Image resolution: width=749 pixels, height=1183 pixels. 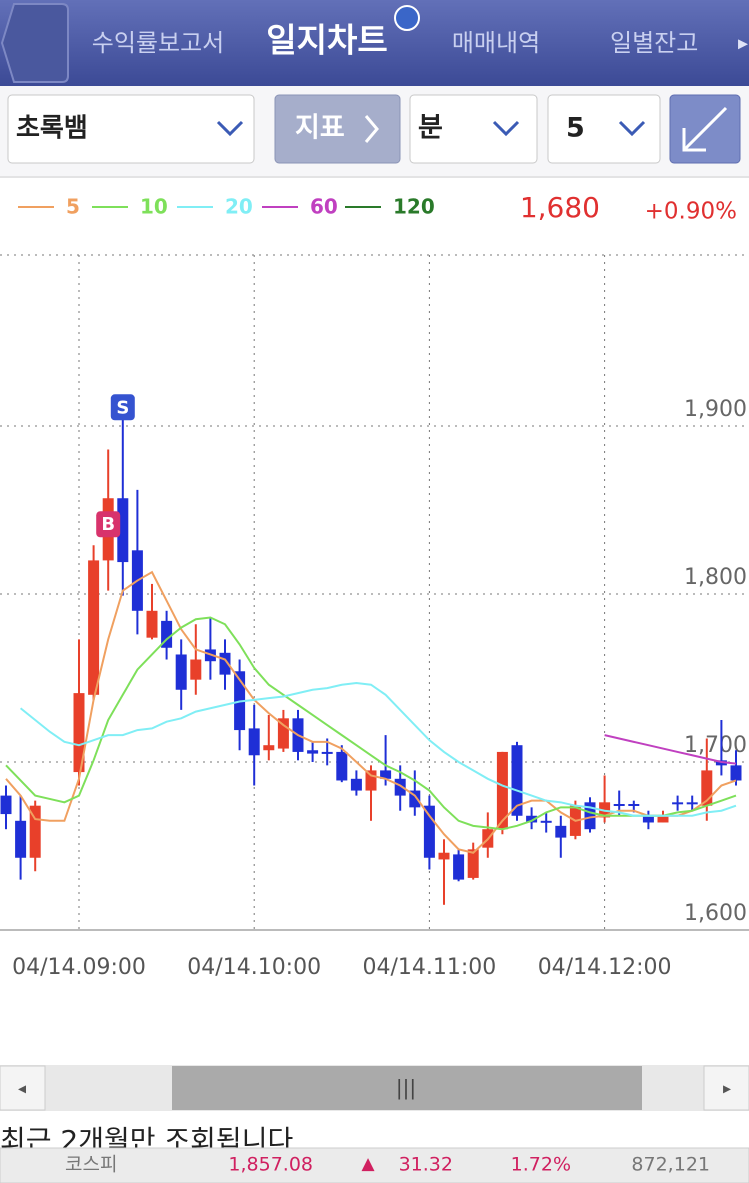 What do you see at coordinates (324, 207) in the screenshot?
I see `legend-label: 60` at bounding box center [324, 207].